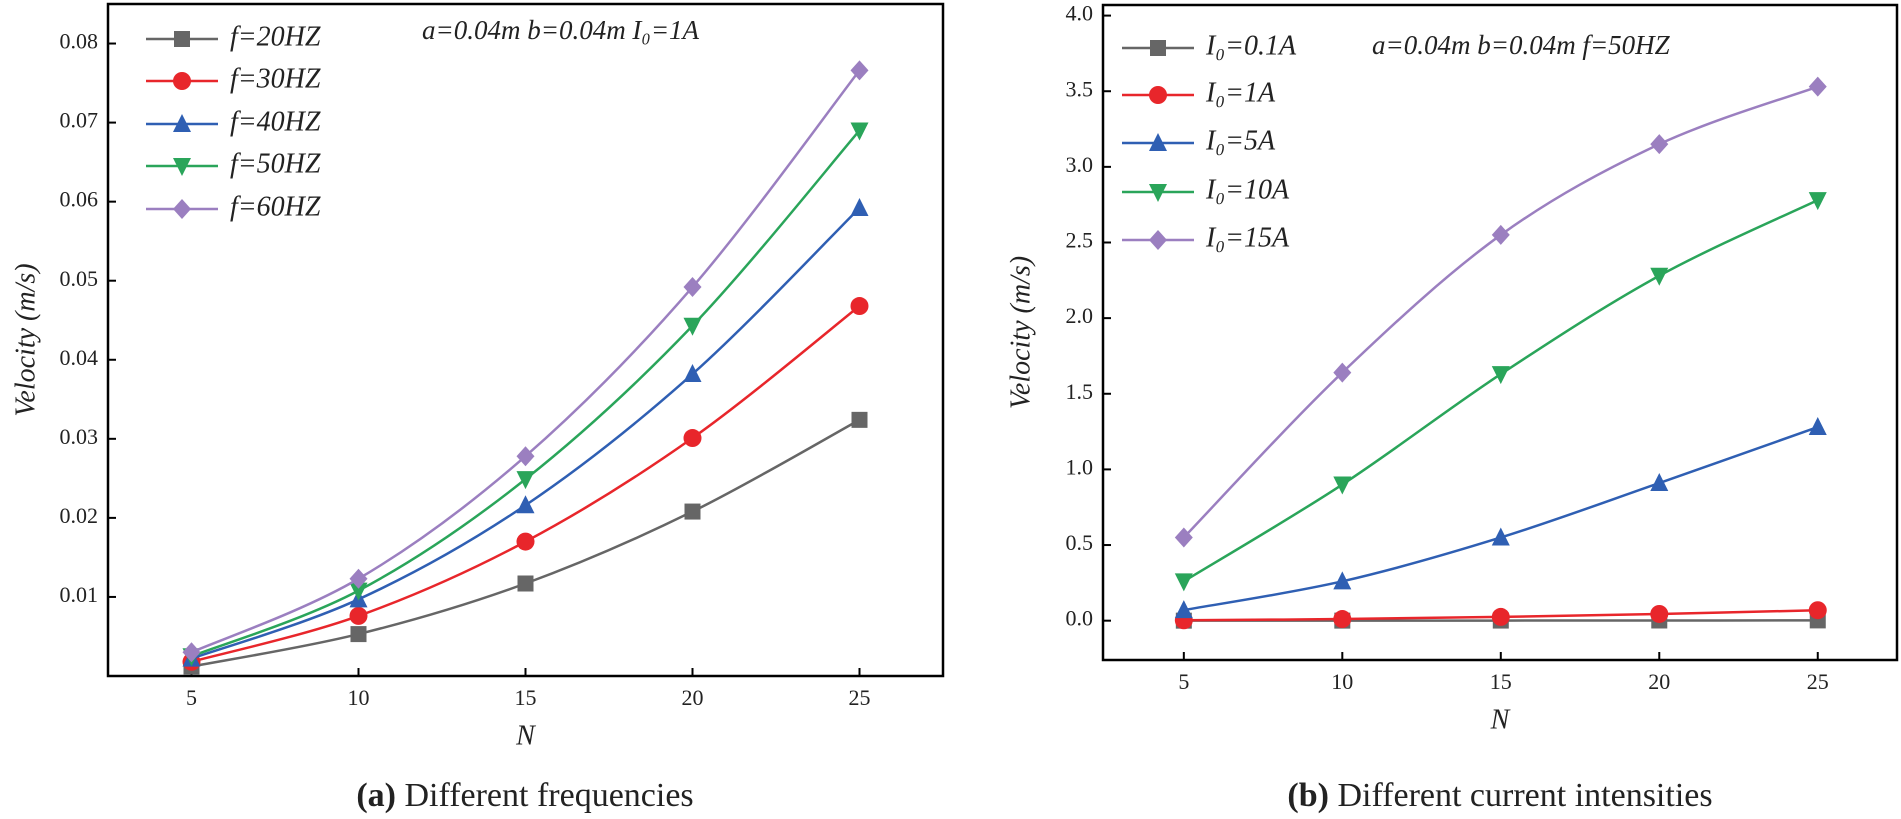  What do you see at coordinates (79, 594) in the screenshot?
I see `y-tick-label: 0.01` at bounding box center [79, 594].